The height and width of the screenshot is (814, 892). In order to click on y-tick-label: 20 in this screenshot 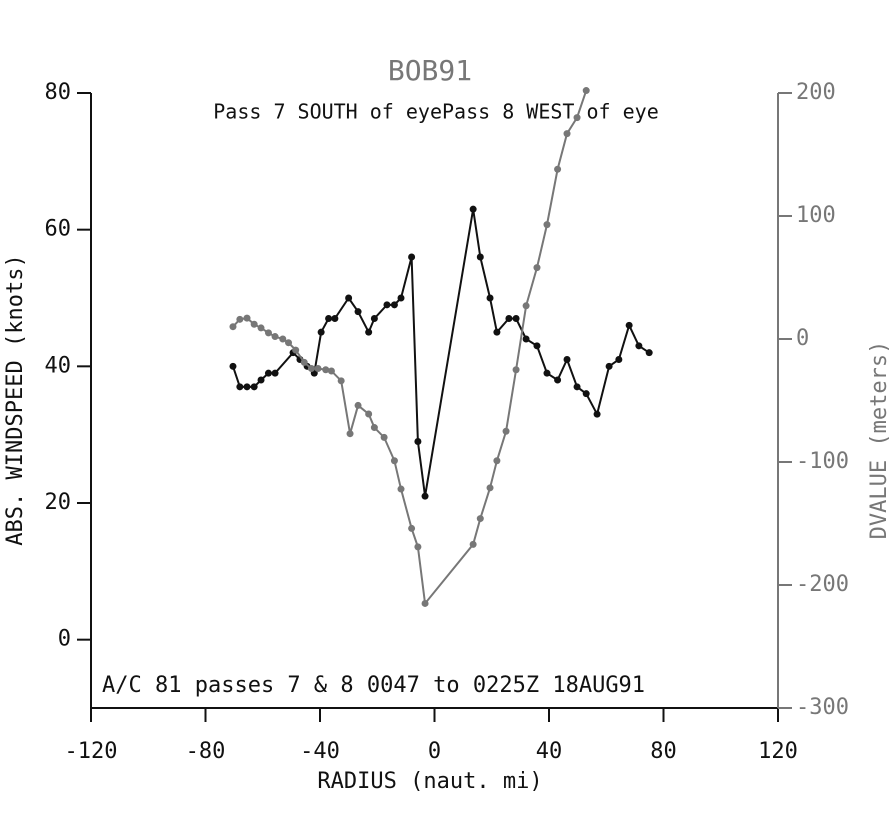, I will do `click(58, 502)`.